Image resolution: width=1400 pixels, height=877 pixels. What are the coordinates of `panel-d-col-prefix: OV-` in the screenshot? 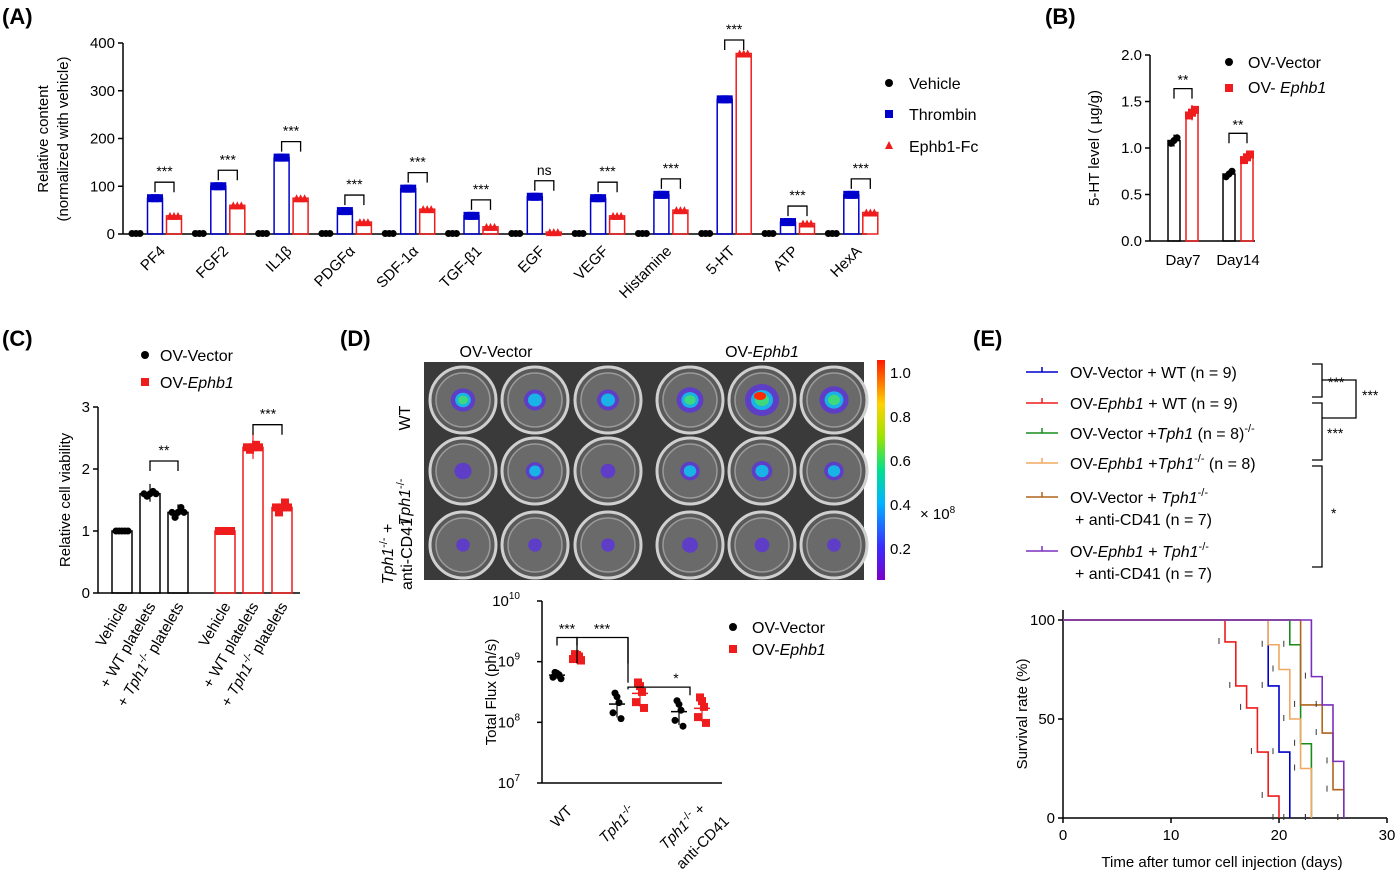 It's located at (739, 352).